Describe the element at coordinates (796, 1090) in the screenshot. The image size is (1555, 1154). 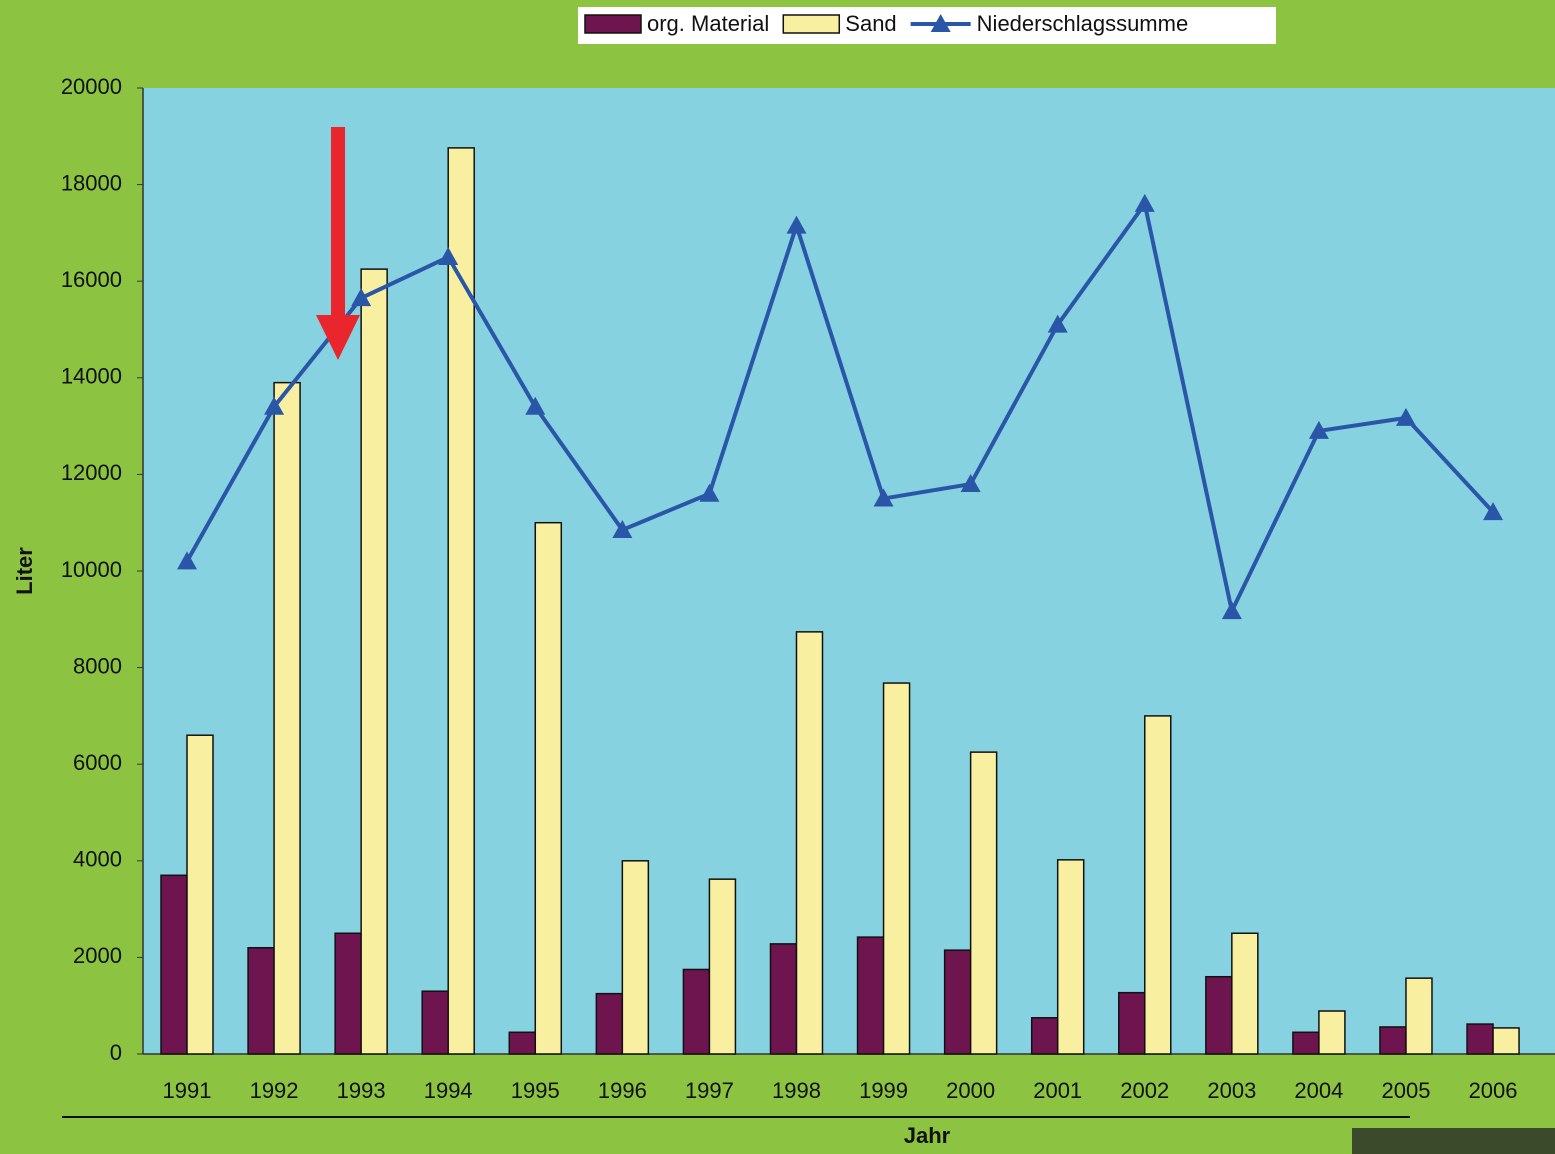
I see `x-tick-label: 1998` at that location.